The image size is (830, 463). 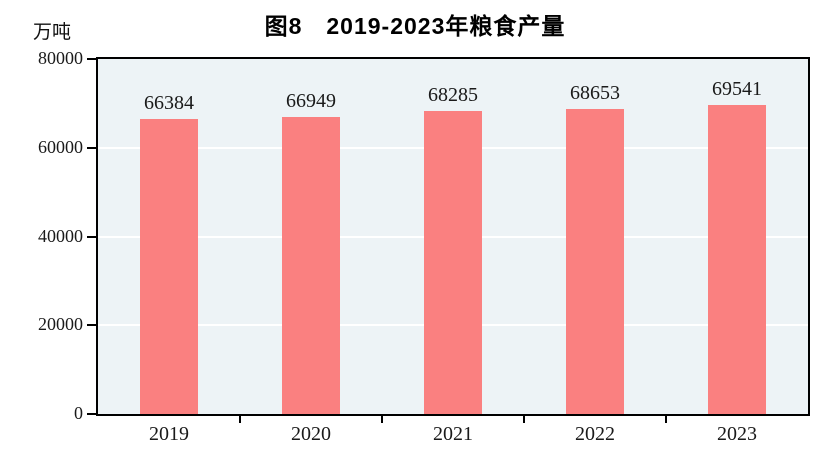 I want to click on chart-title: 图8 2019-2023年粮食产量, so click(x=415, y=26).